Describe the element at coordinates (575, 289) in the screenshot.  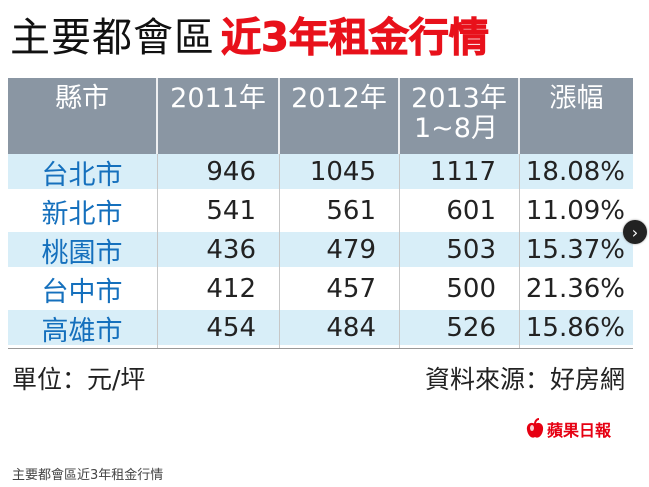
I see `rise-cell: 21.36%` at that location.